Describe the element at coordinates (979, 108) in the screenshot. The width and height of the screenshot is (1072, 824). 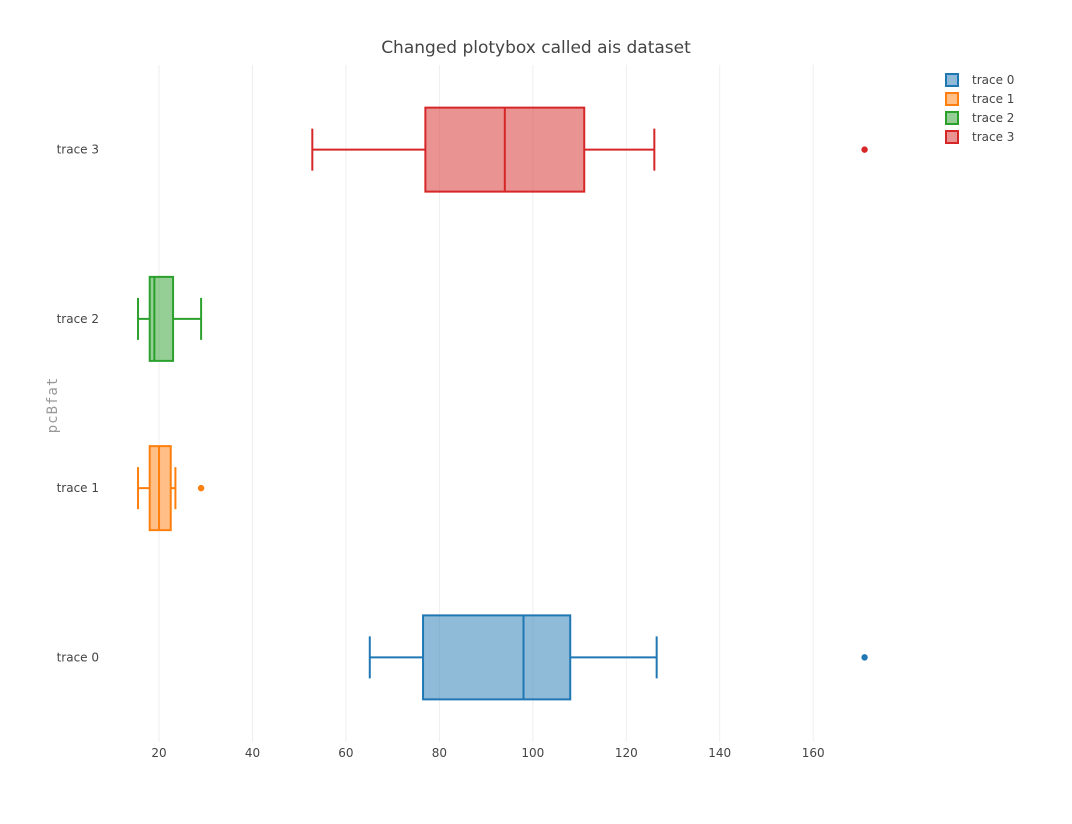
I see `legend: trace 0 trace 1 trace 2 trace 3` at that location.